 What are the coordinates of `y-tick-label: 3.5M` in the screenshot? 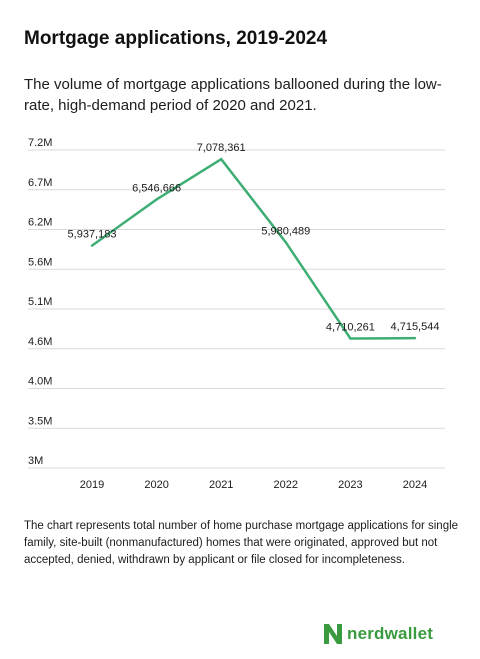 It's located at (40, 421).